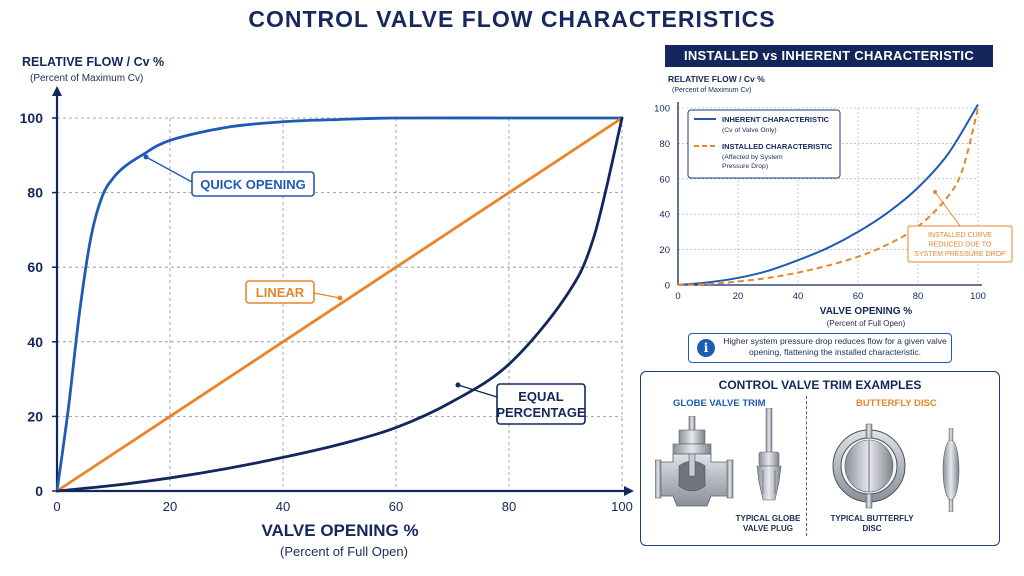 This screenshot has width=1024, height=576. I want to click on main-ytick-label: 20, so click(35, 416).